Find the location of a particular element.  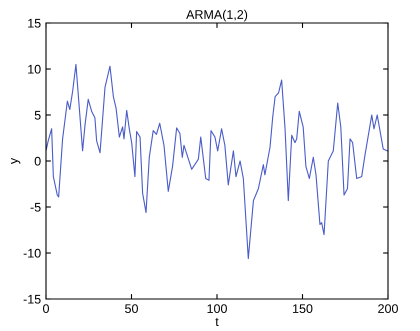

chart-title: ARMA(1,2) is located at coordinates (217, 16).